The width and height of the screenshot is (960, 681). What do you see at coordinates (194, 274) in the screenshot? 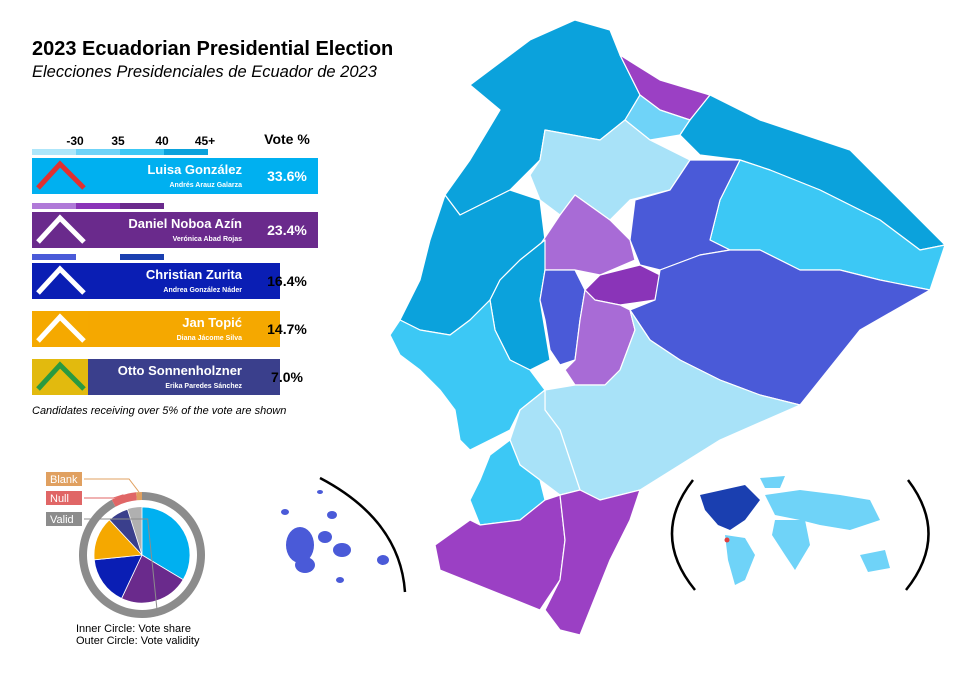
I see `candidate-name: Christian Zurita` at bounding box center [194, 274].